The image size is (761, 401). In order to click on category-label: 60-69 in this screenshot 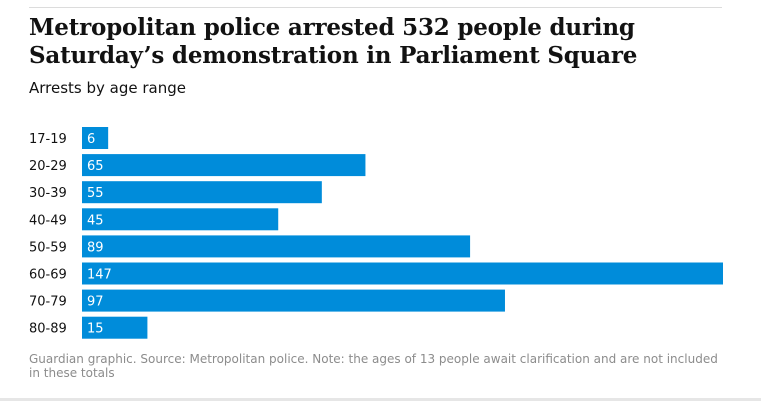, I will do `click(48, 275)`.